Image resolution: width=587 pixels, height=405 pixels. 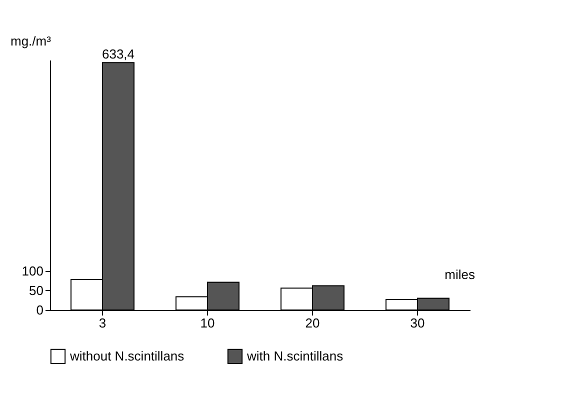 What do you see at coordinates (31, 41) in the screenshot?
I see `y-axis-title: mg./m³` at bounding box center [31, 41].